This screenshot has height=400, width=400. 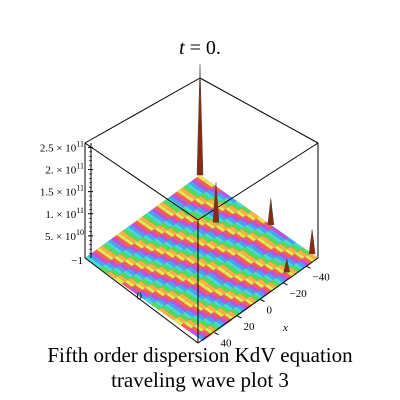 I want to click on x-tick-label: 20, so click(x=250, y=327).